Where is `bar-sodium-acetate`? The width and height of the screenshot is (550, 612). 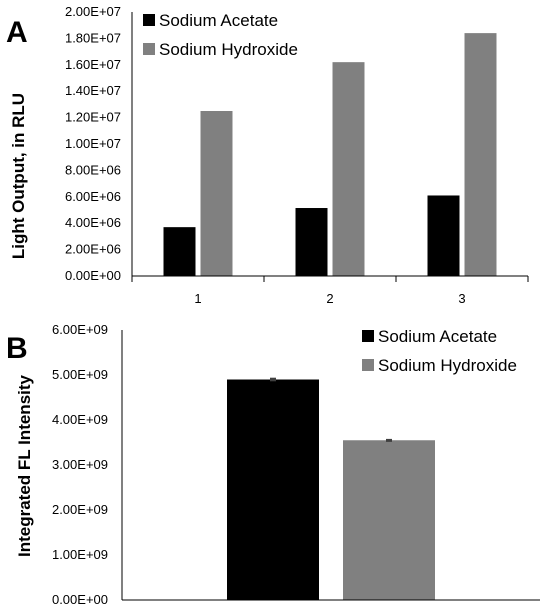 bar-sodium-acetate is located at coordinates (273, 489).